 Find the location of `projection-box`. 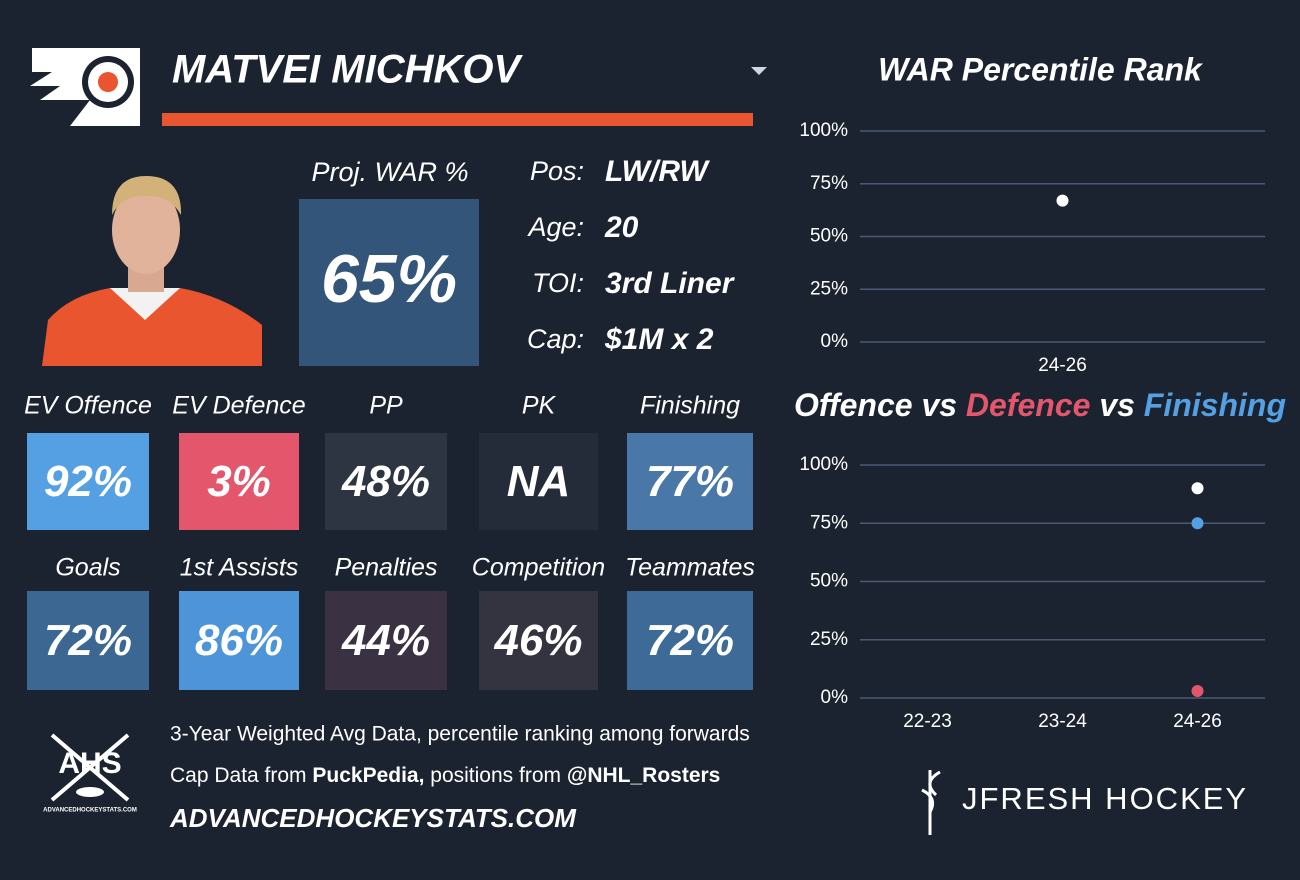

projection-box is located at coordinates (389, 282).